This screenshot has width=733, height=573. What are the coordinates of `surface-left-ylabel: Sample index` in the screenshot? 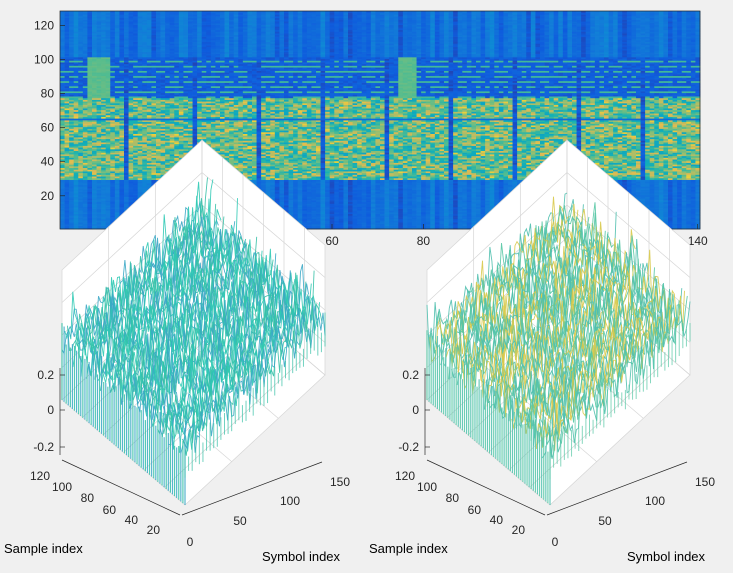 It's located at (43, 548).